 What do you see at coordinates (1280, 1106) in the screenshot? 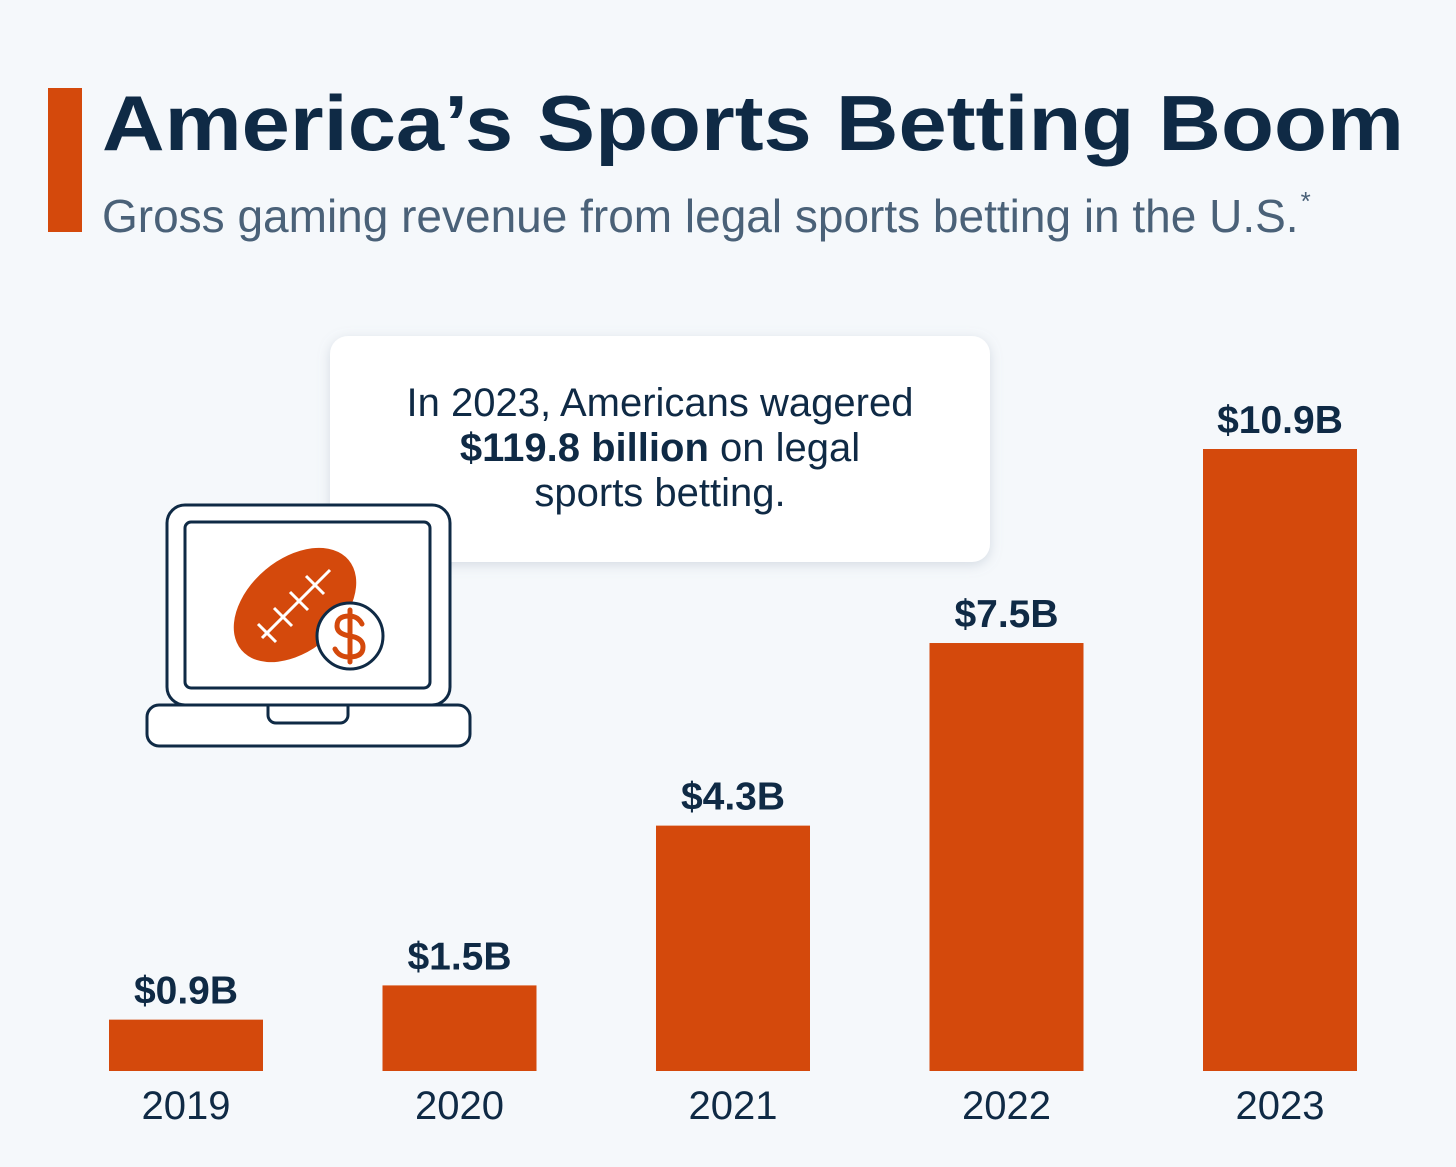
I see `x-tick-label: 2023` at bounding box center [1280, 1106].